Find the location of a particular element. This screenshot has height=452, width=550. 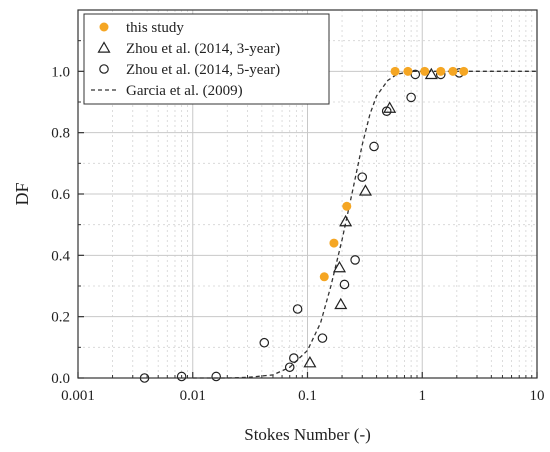

x-tick-label: 0.1 is located at coordinates (307, 396).